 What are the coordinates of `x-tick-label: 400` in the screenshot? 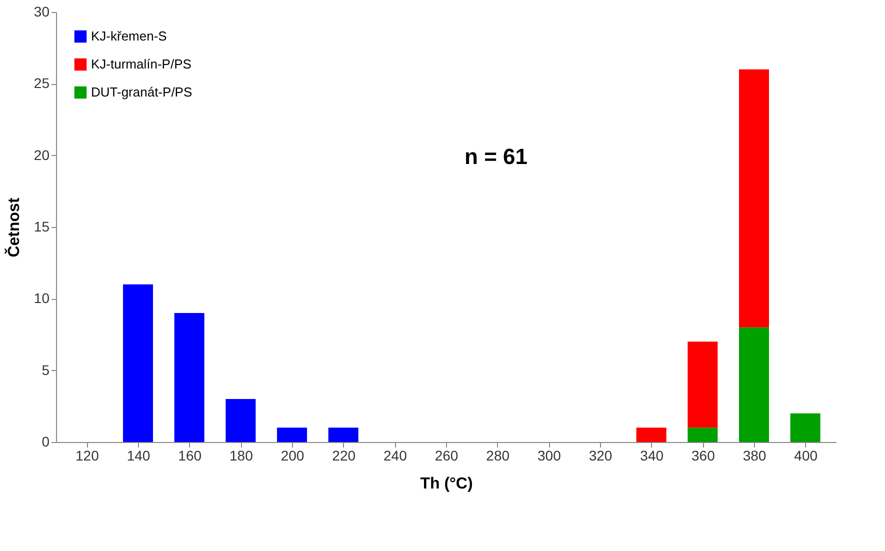 It's located at (806, 456).